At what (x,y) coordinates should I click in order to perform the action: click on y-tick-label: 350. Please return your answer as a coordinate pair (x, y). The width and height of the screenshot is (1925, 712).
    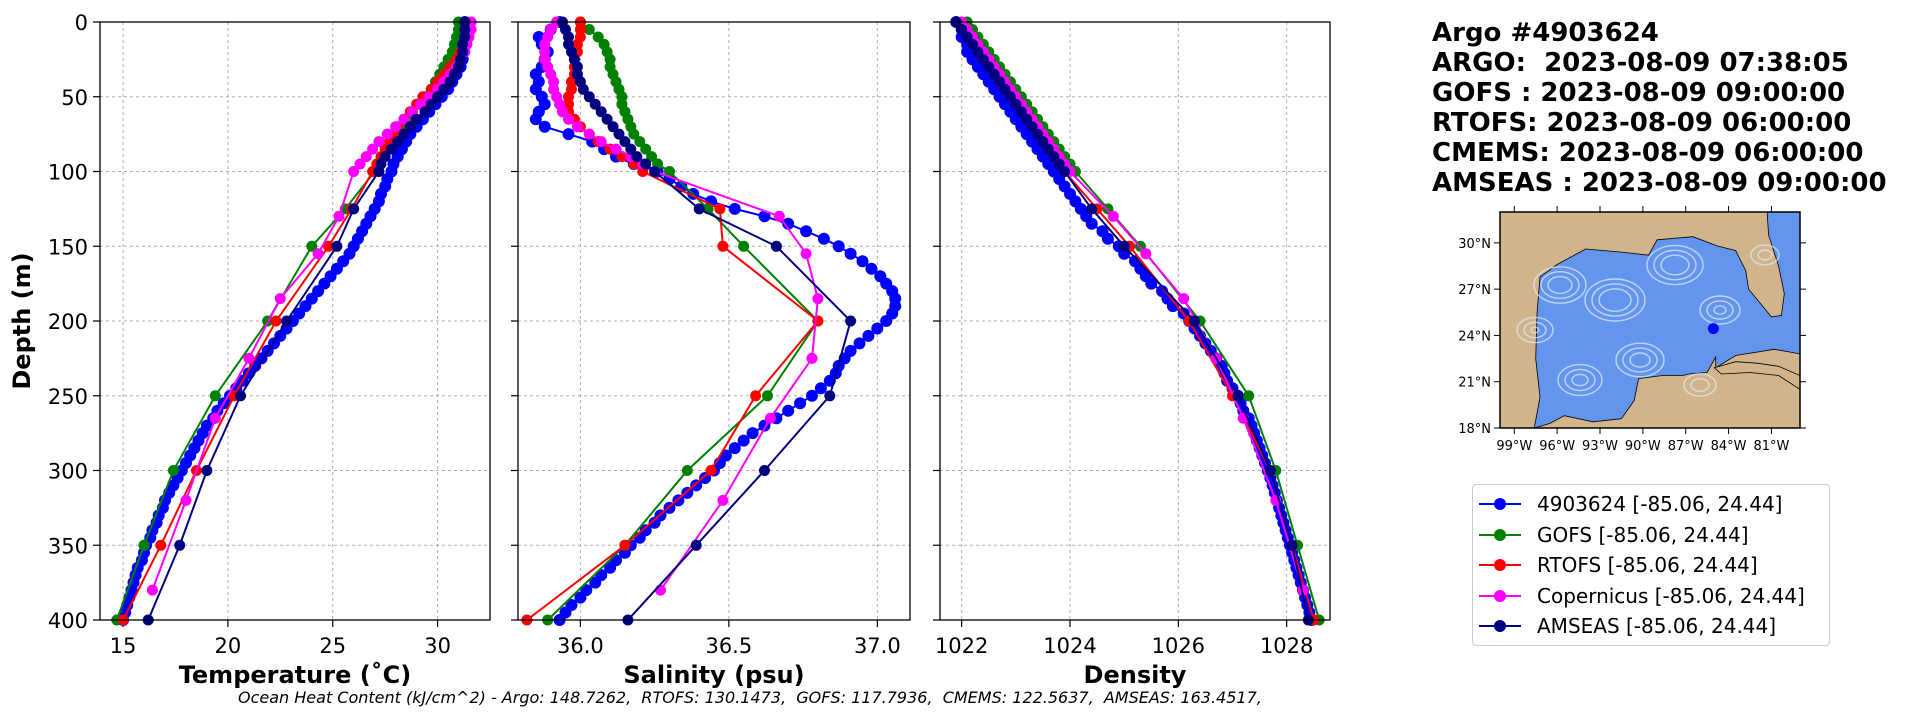
    Looking at the image, I should click on (68, 546).